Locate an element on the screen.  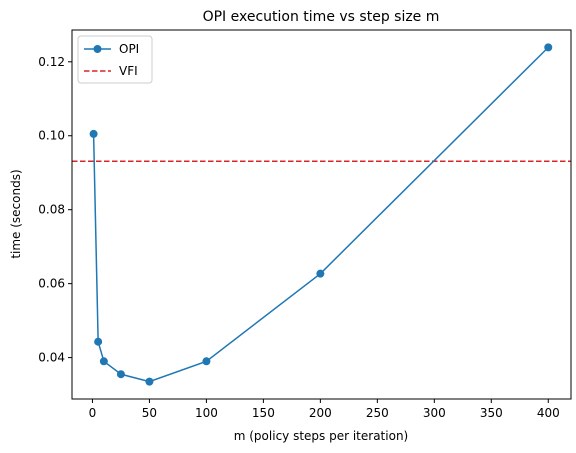
x-tick-label: 250 is located at coordinates (377, 413).